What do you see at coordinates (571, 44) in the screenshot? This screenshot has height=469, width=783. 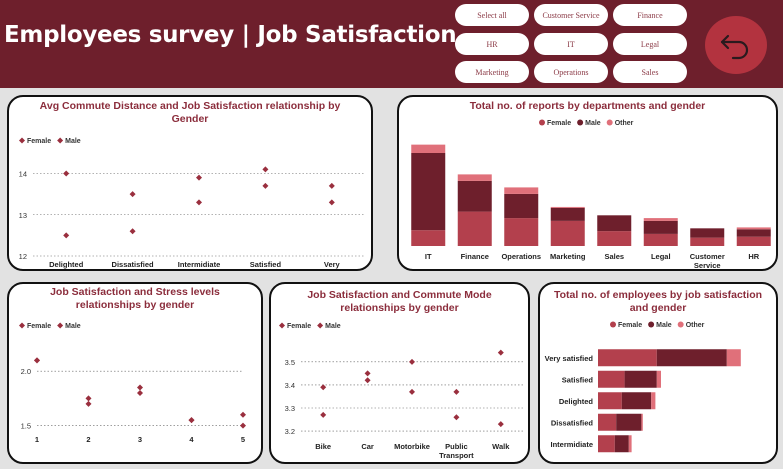 I see `slicer-it: IT` at bounding box center [571, 44].